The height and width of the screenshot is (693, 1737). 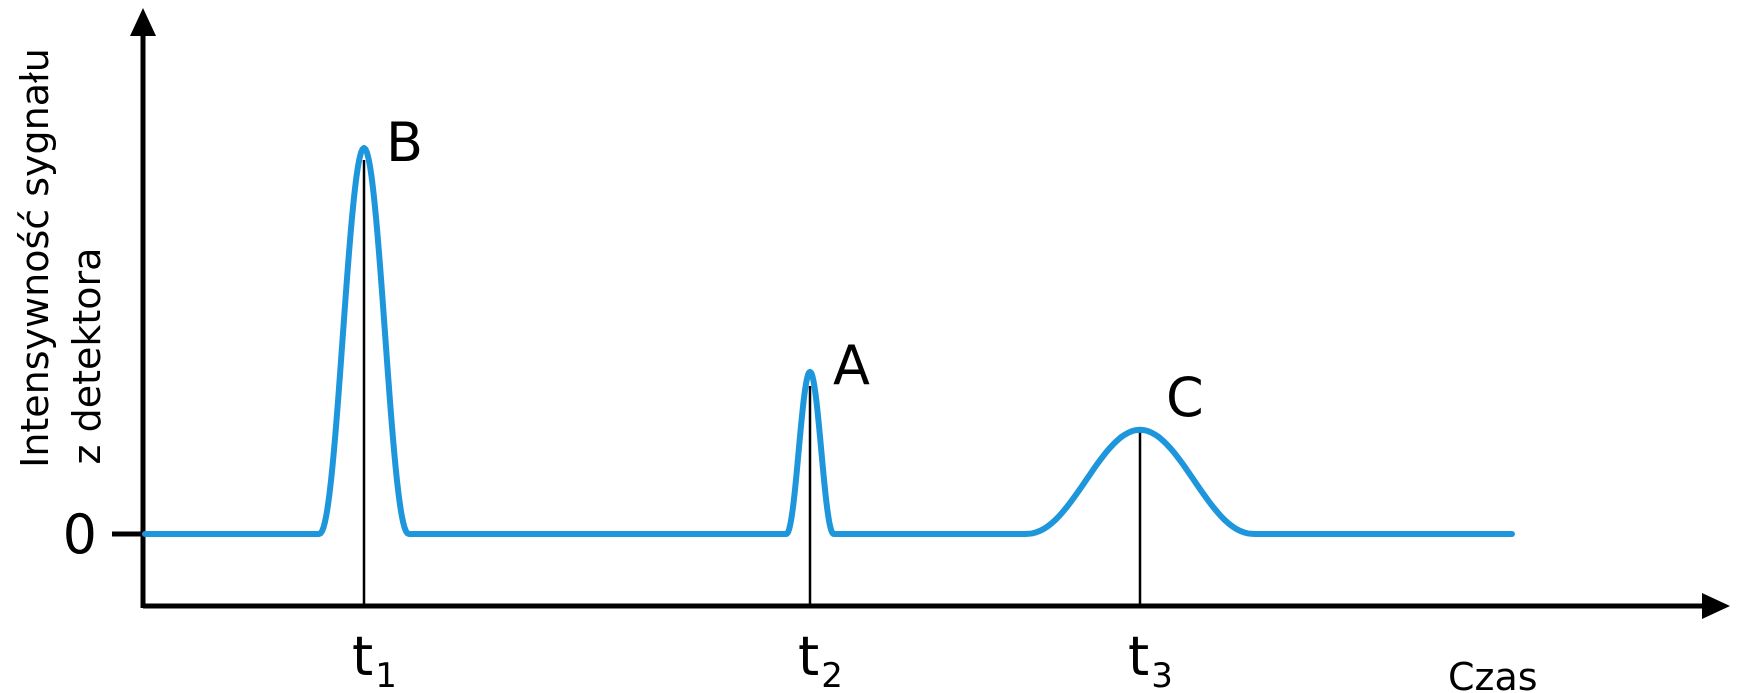 What do you see at coordinates (35, 258) in the screenshot?
I see `y-axis-title-line1: Intensywność sygnału` at bounding box center [35, 258].